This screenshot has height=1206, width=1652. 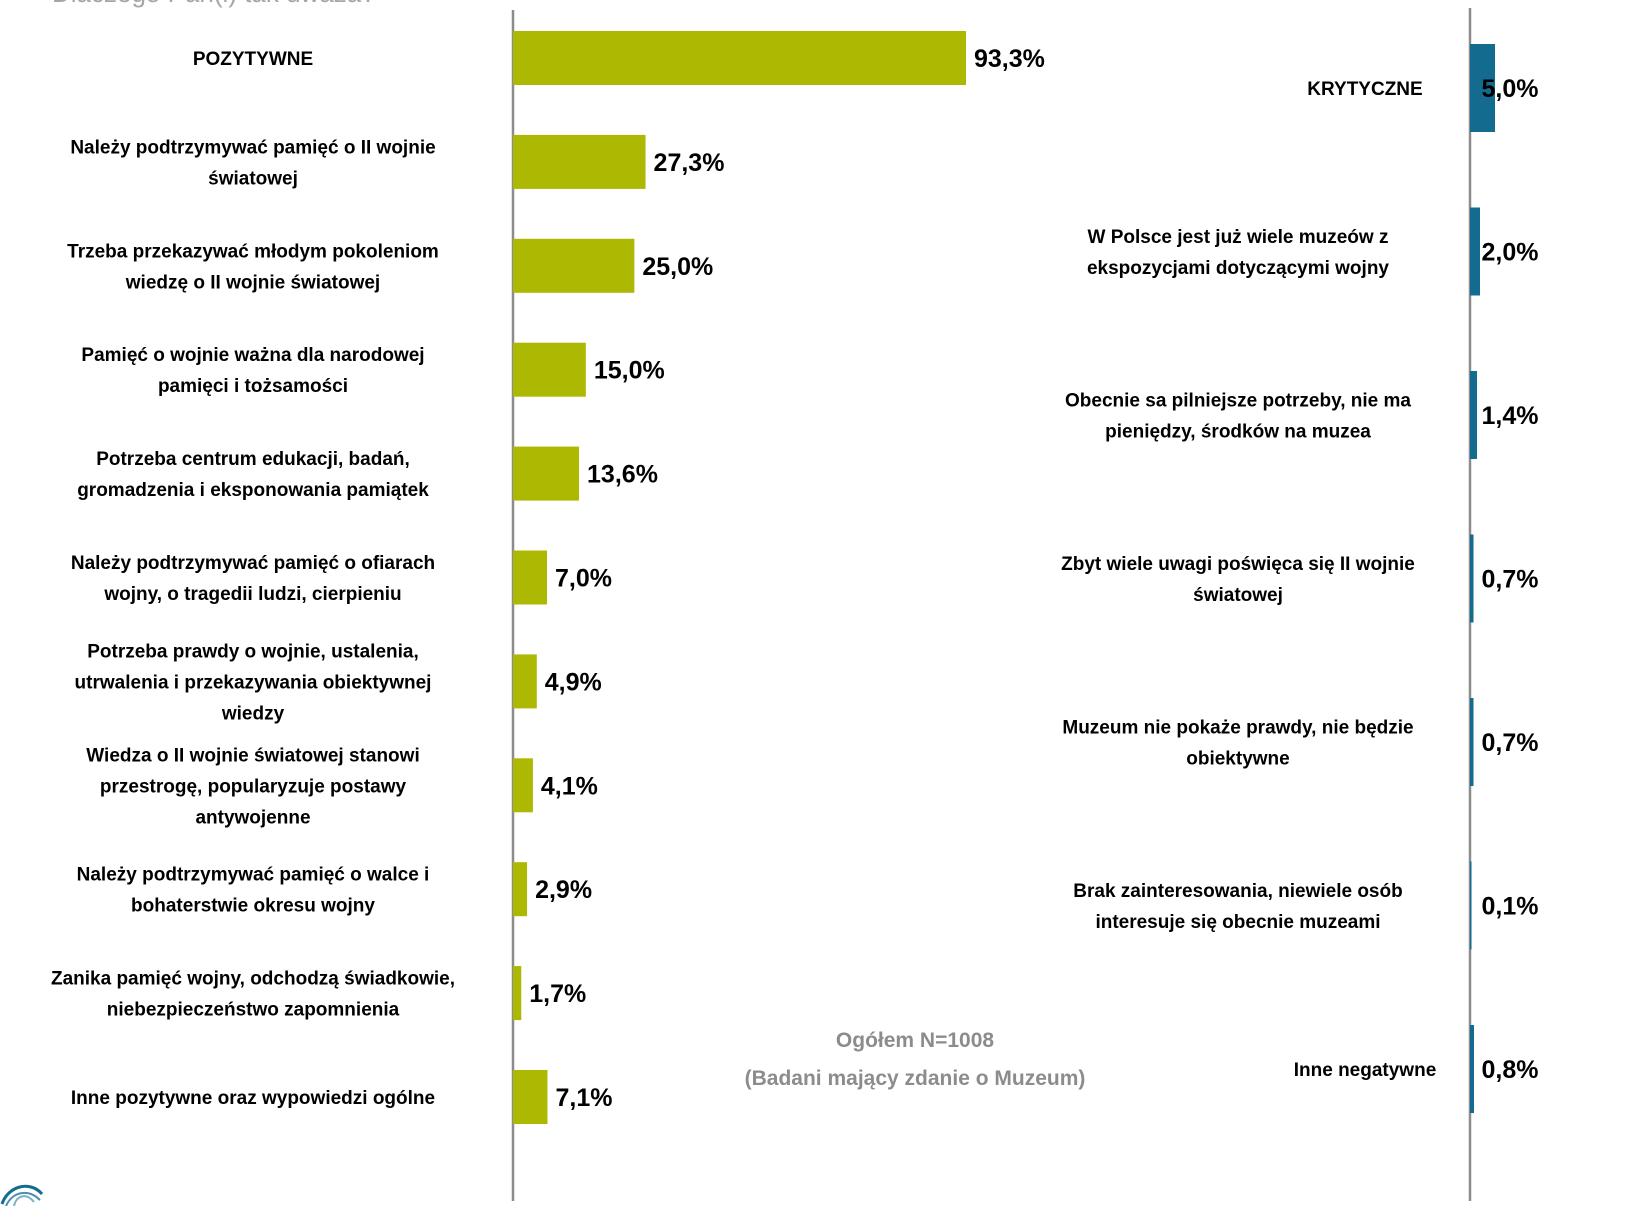 What do you see at coordinates (253, 875) in the screenshot?
I see `positive-category-label: Należy podtrzymywać pamięć o walce i` at bounding box center [253, 875].